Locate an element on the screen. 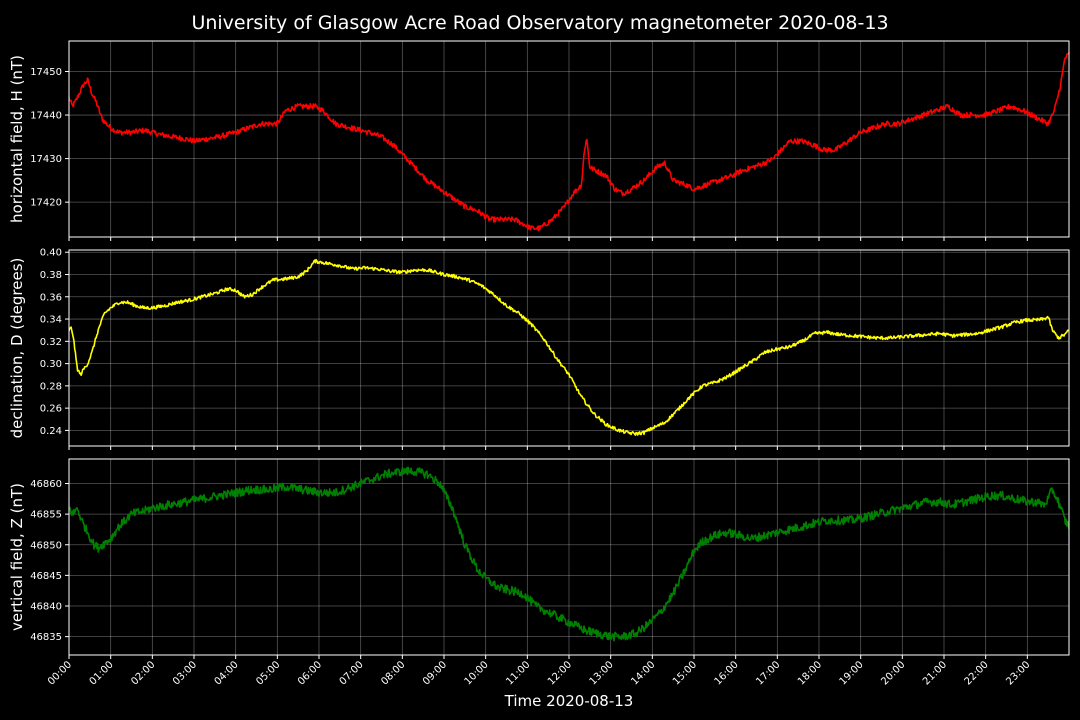  y-tick-label: 0.40 is located at coordinates (51, 253).